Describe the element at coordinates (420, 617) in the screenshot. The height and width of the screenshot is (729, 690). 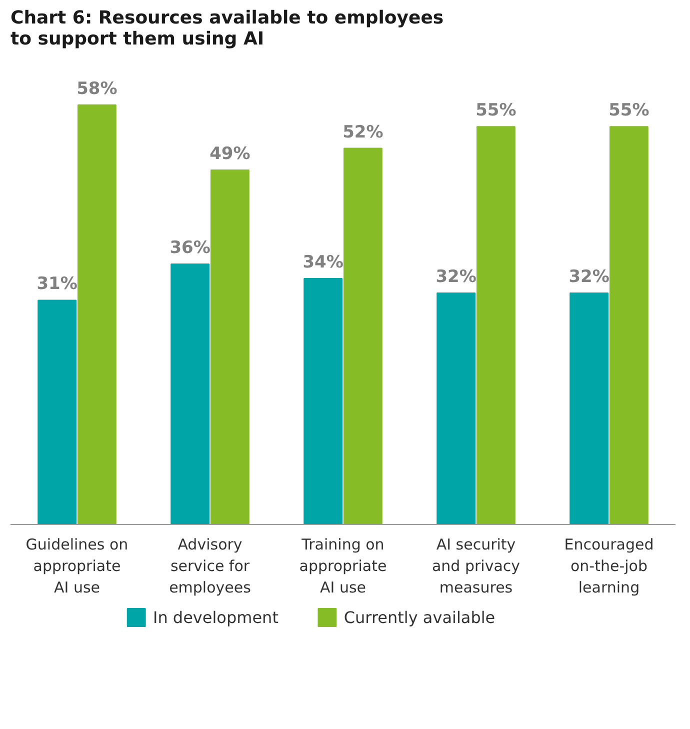
I see `legend-label: Currently available` at that location.